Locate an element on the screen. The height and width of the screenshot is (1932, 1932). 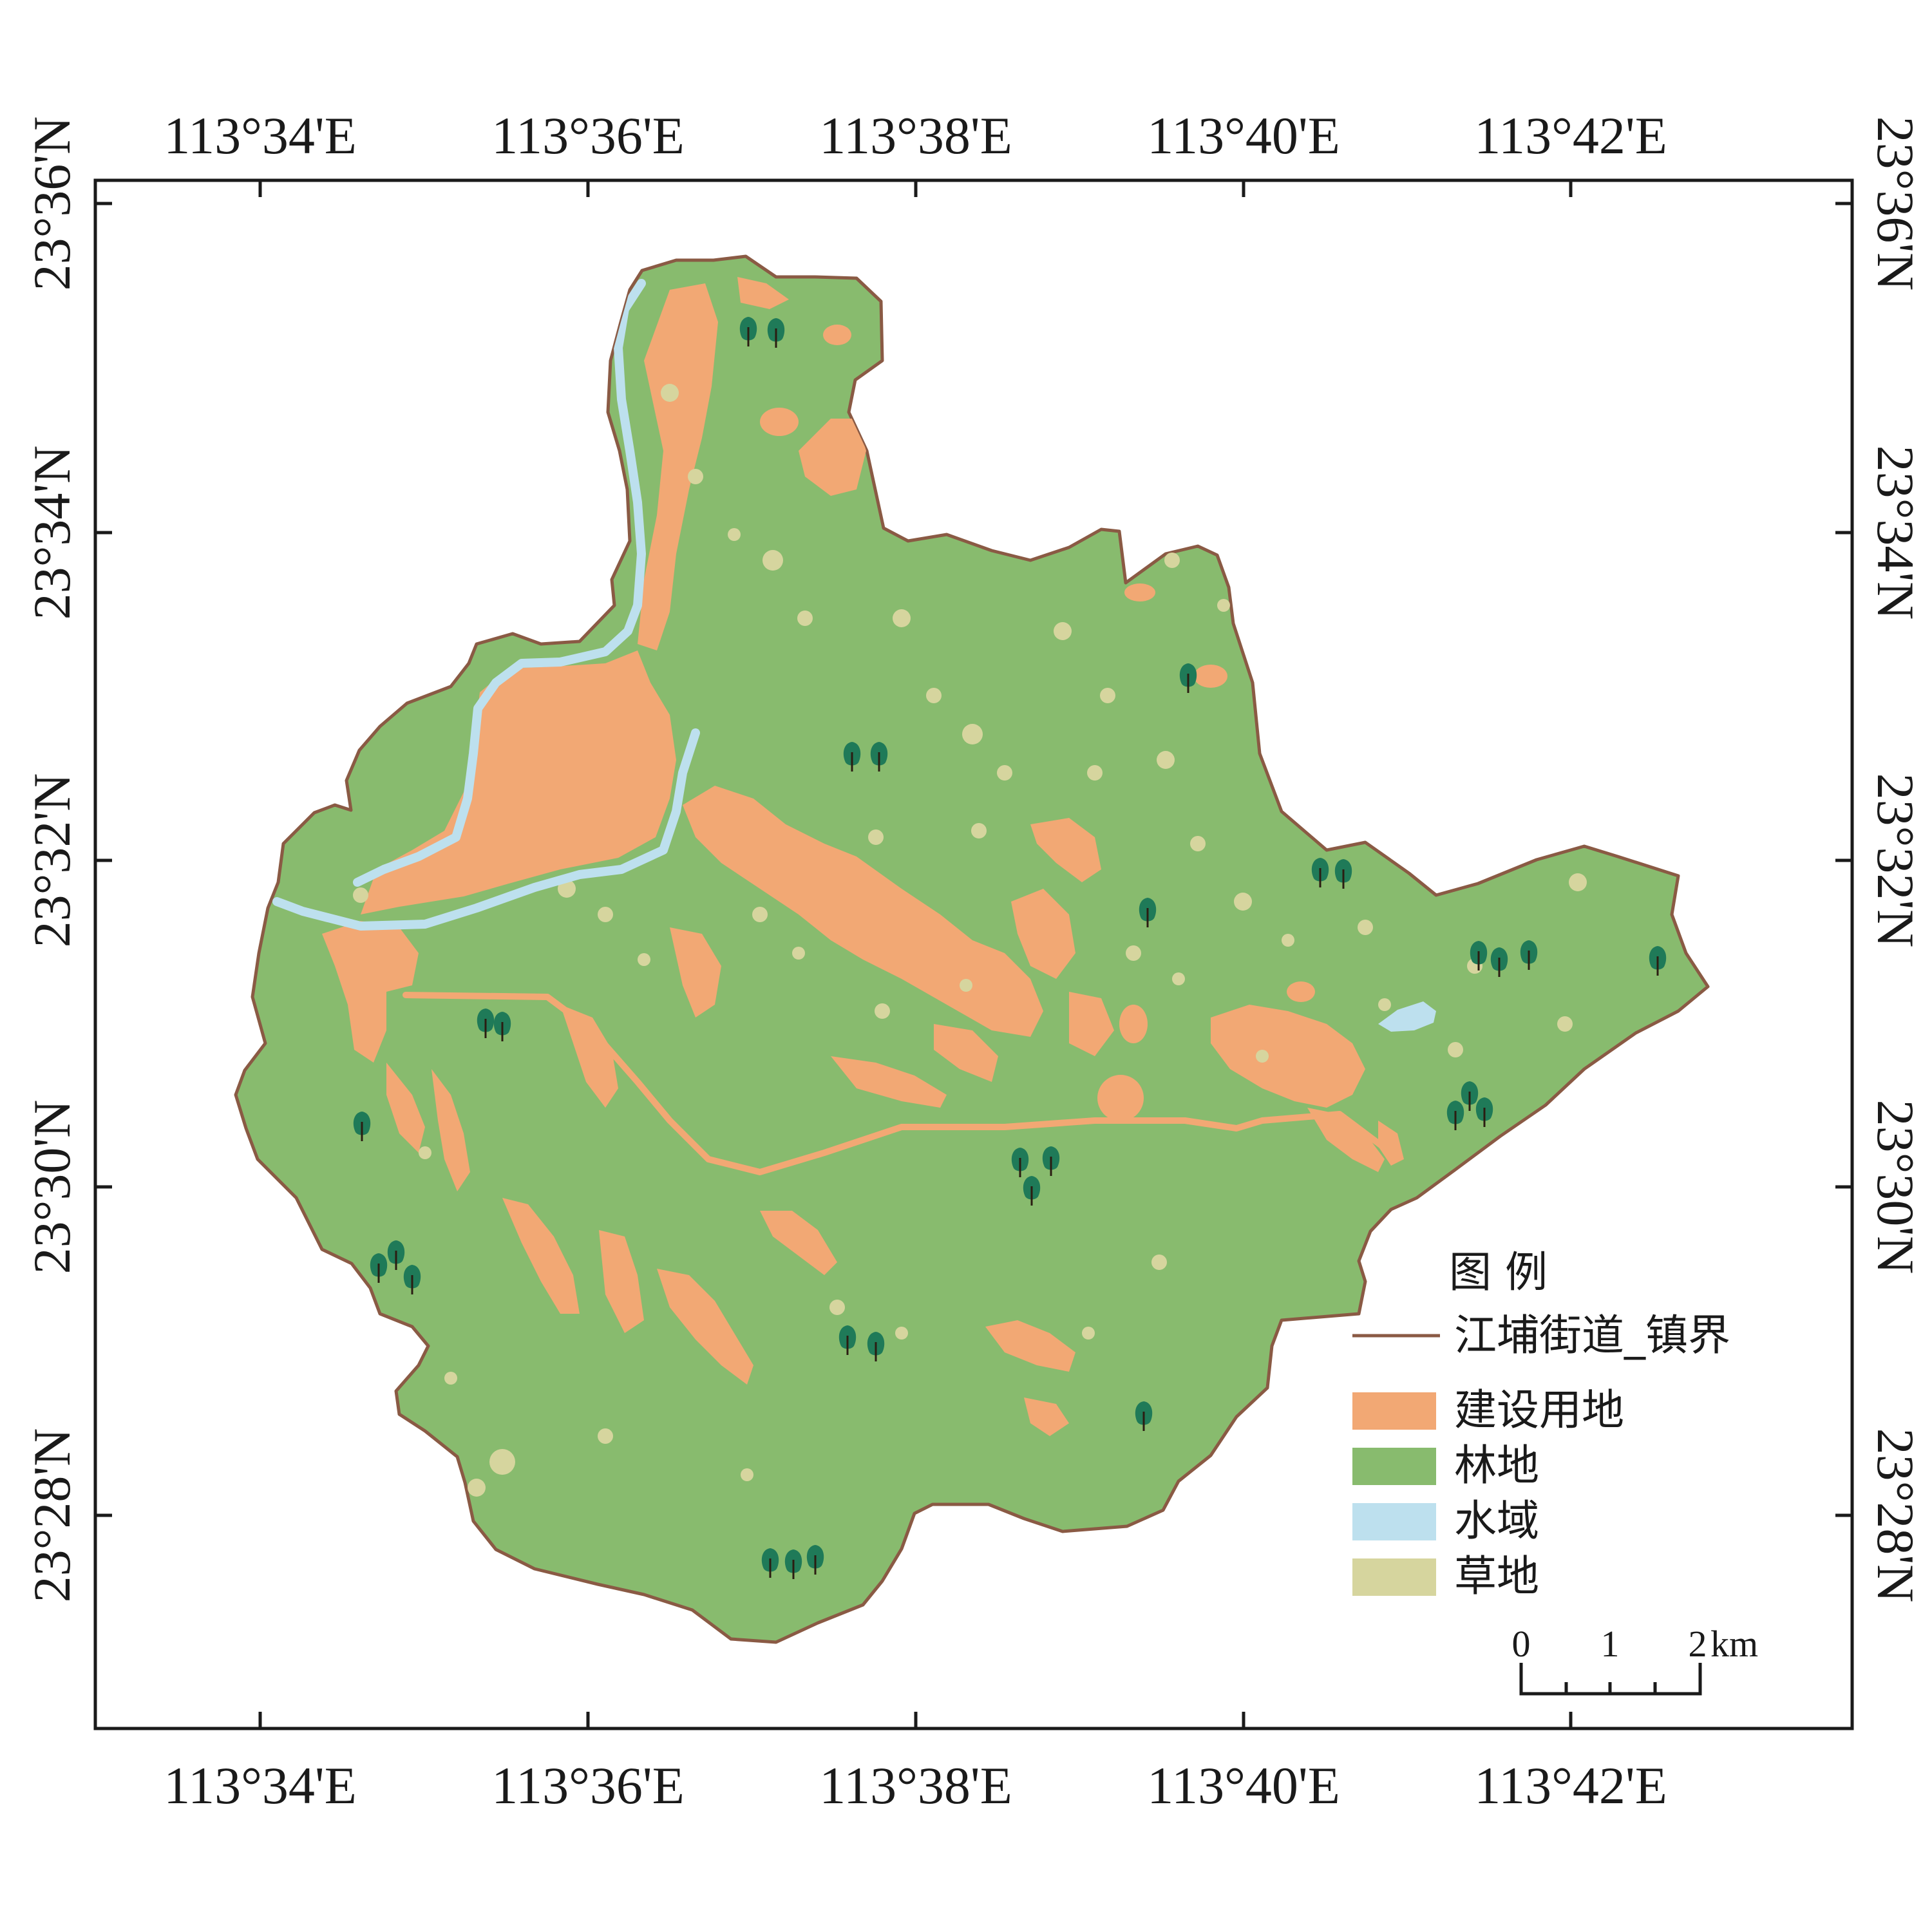
legend-swatch-forest is located at coordinates (1394, 1467).